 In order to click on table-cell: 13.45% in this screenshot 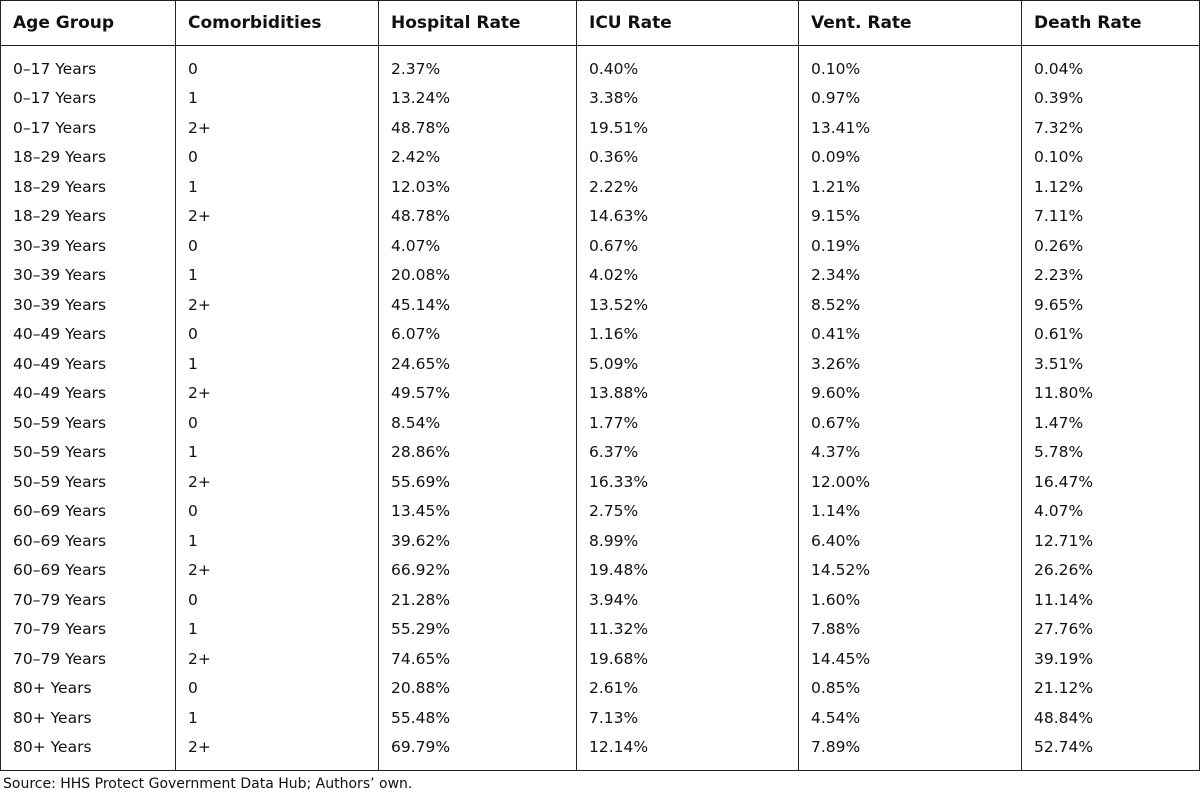, I will do `click(477, 511)`.